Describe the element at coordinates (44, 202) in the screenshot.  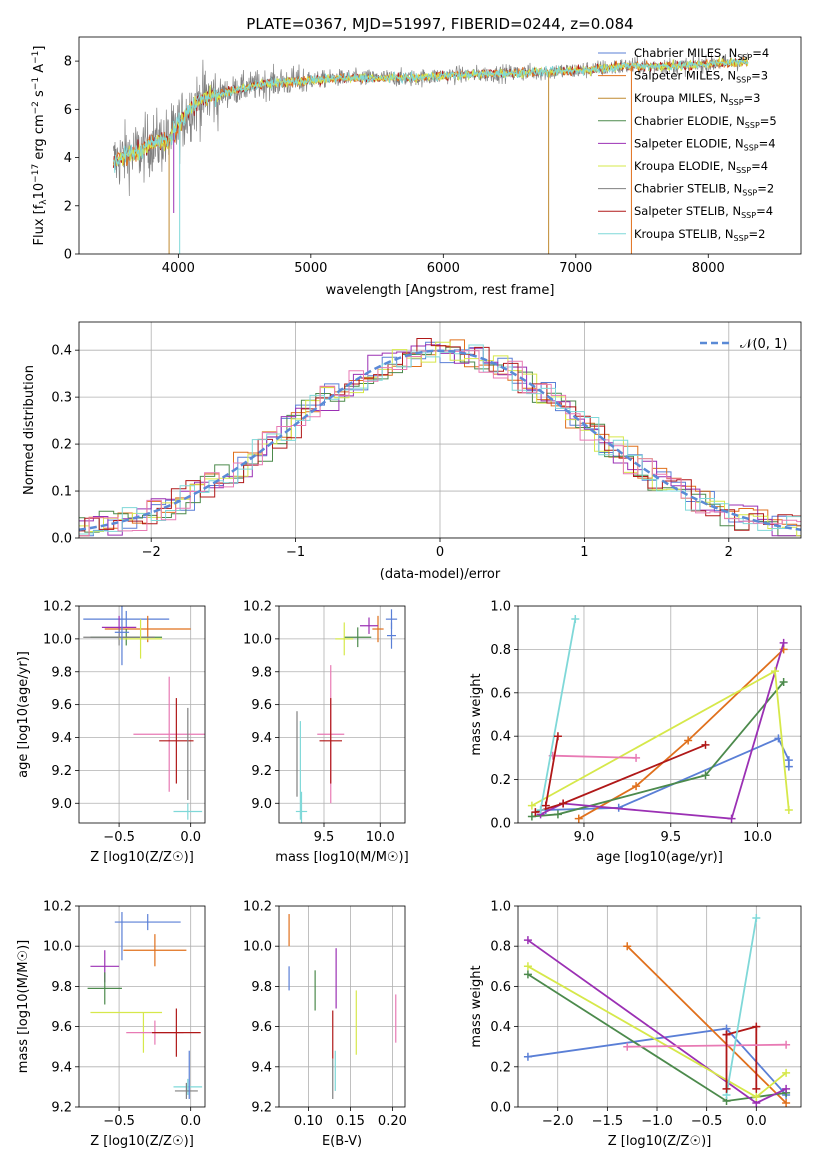
I see `y-axis-label-sub: λ` at that location.